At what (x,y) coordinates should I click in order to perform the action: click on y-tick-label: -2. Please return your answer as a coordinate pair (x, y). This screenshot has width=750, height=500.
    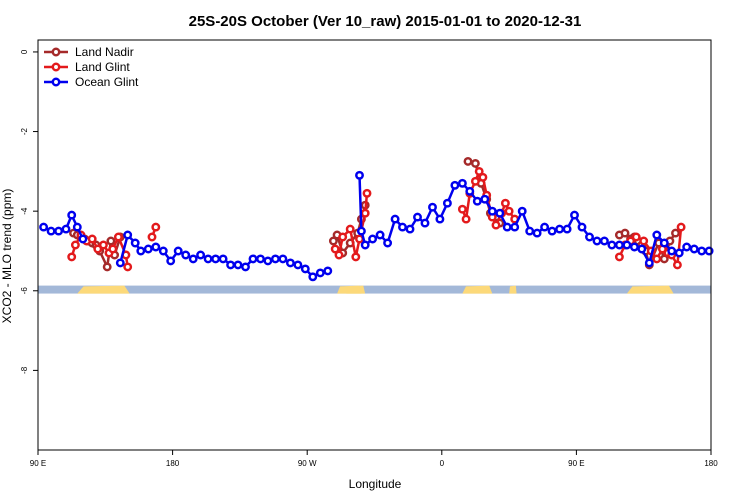
    Looking at the image, I should click on (24, 131).